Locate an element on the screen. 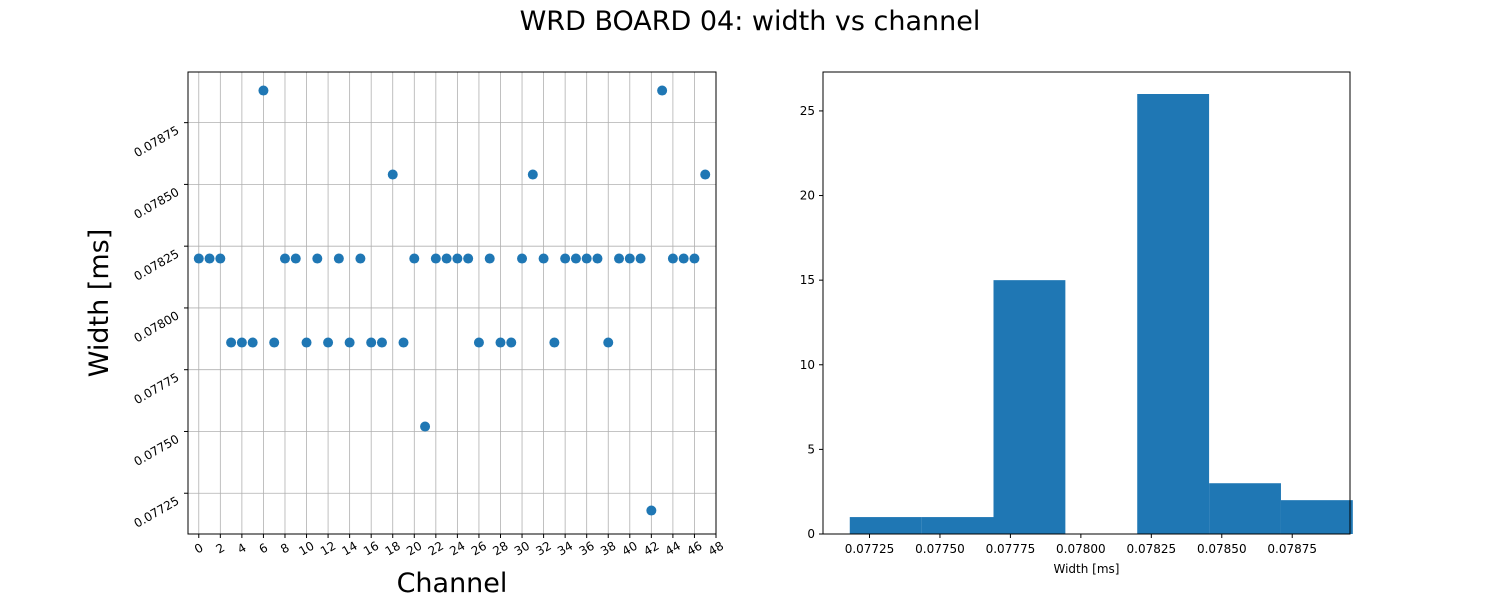 The image size is (1500, 600). y-tick-label: 0 is located at coordinates (811, 534).